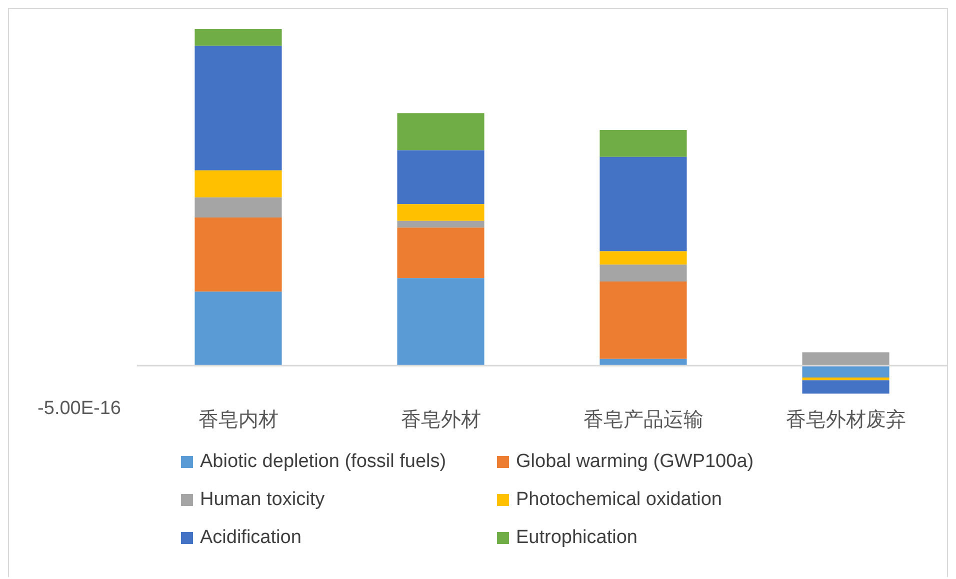 The width and height of the screenshot is (956, 579). What do you see at coordinates (635, 462) in the screenshot?
I see `legend-label: Global warming (GWP100a)` at bounding box center [635, 462].